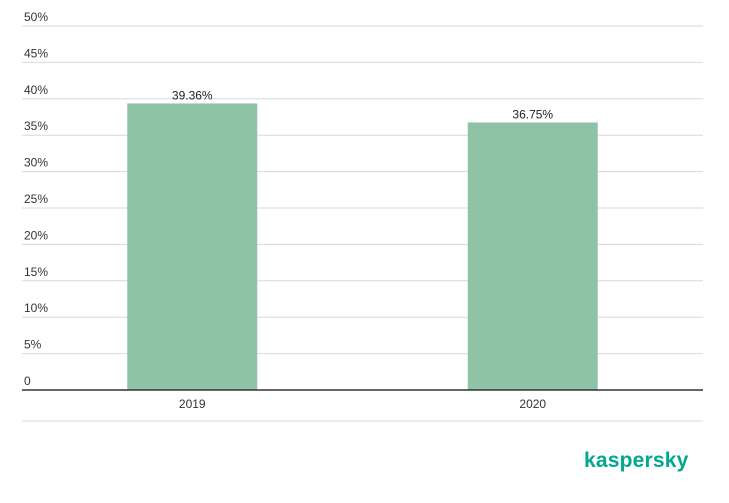 The height and width of the screenshot is (503, 729). What do you see at coordinates (27, 381) in the screenshot?
I see `y-tick-label: 0` at bounding box center [27, 381].